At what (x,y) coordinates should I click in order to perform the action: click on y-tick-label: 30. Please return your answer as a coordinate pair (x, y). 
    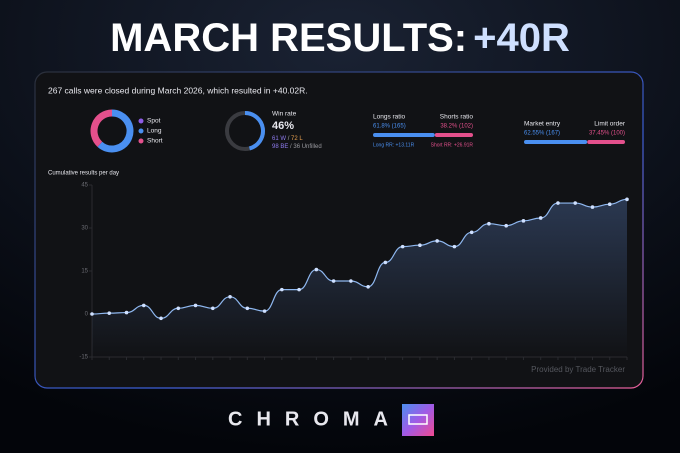
    Looking at the image, I should click on (84, 229).